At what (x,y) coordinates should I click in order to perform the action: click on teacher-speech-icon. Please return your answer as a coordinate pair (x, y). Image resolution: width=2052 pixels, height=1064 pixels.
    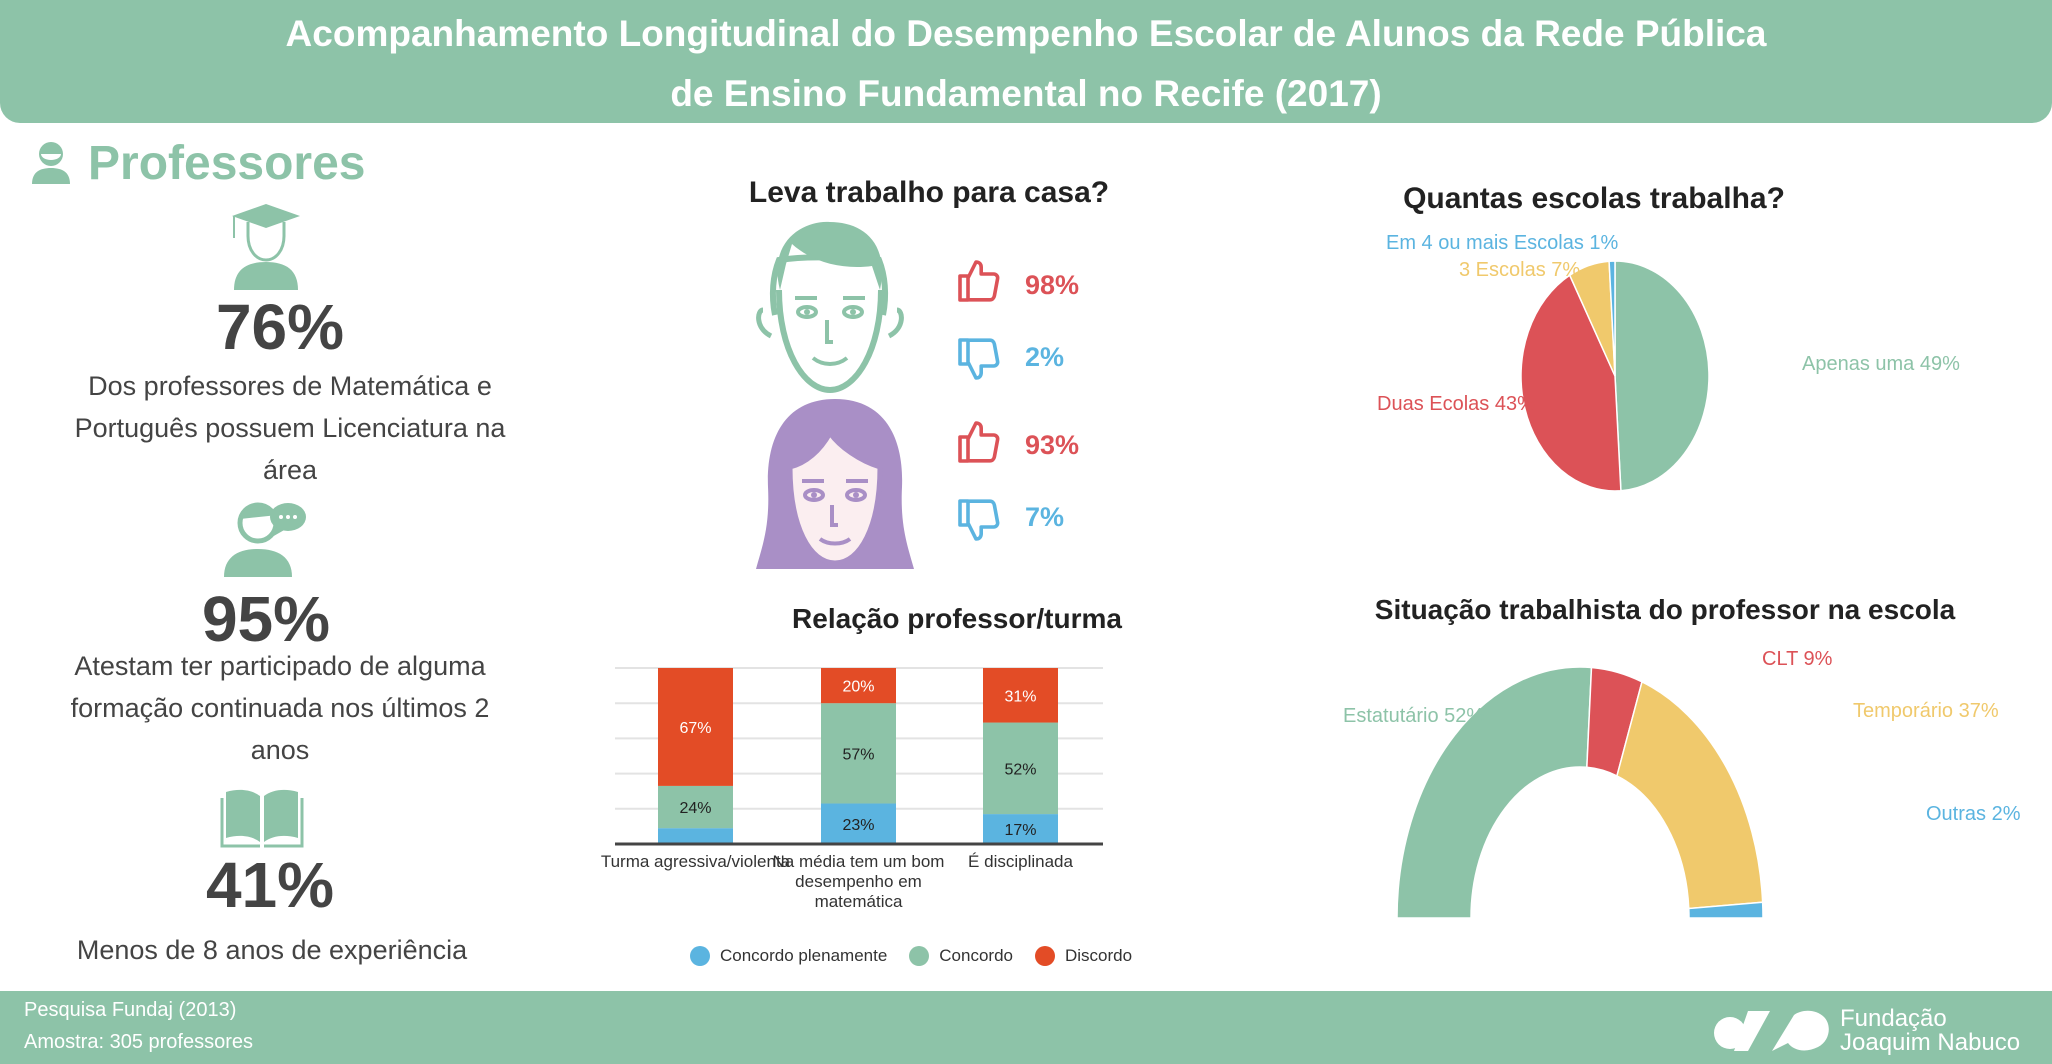
    Looking at the image, I should click on (265, 539).